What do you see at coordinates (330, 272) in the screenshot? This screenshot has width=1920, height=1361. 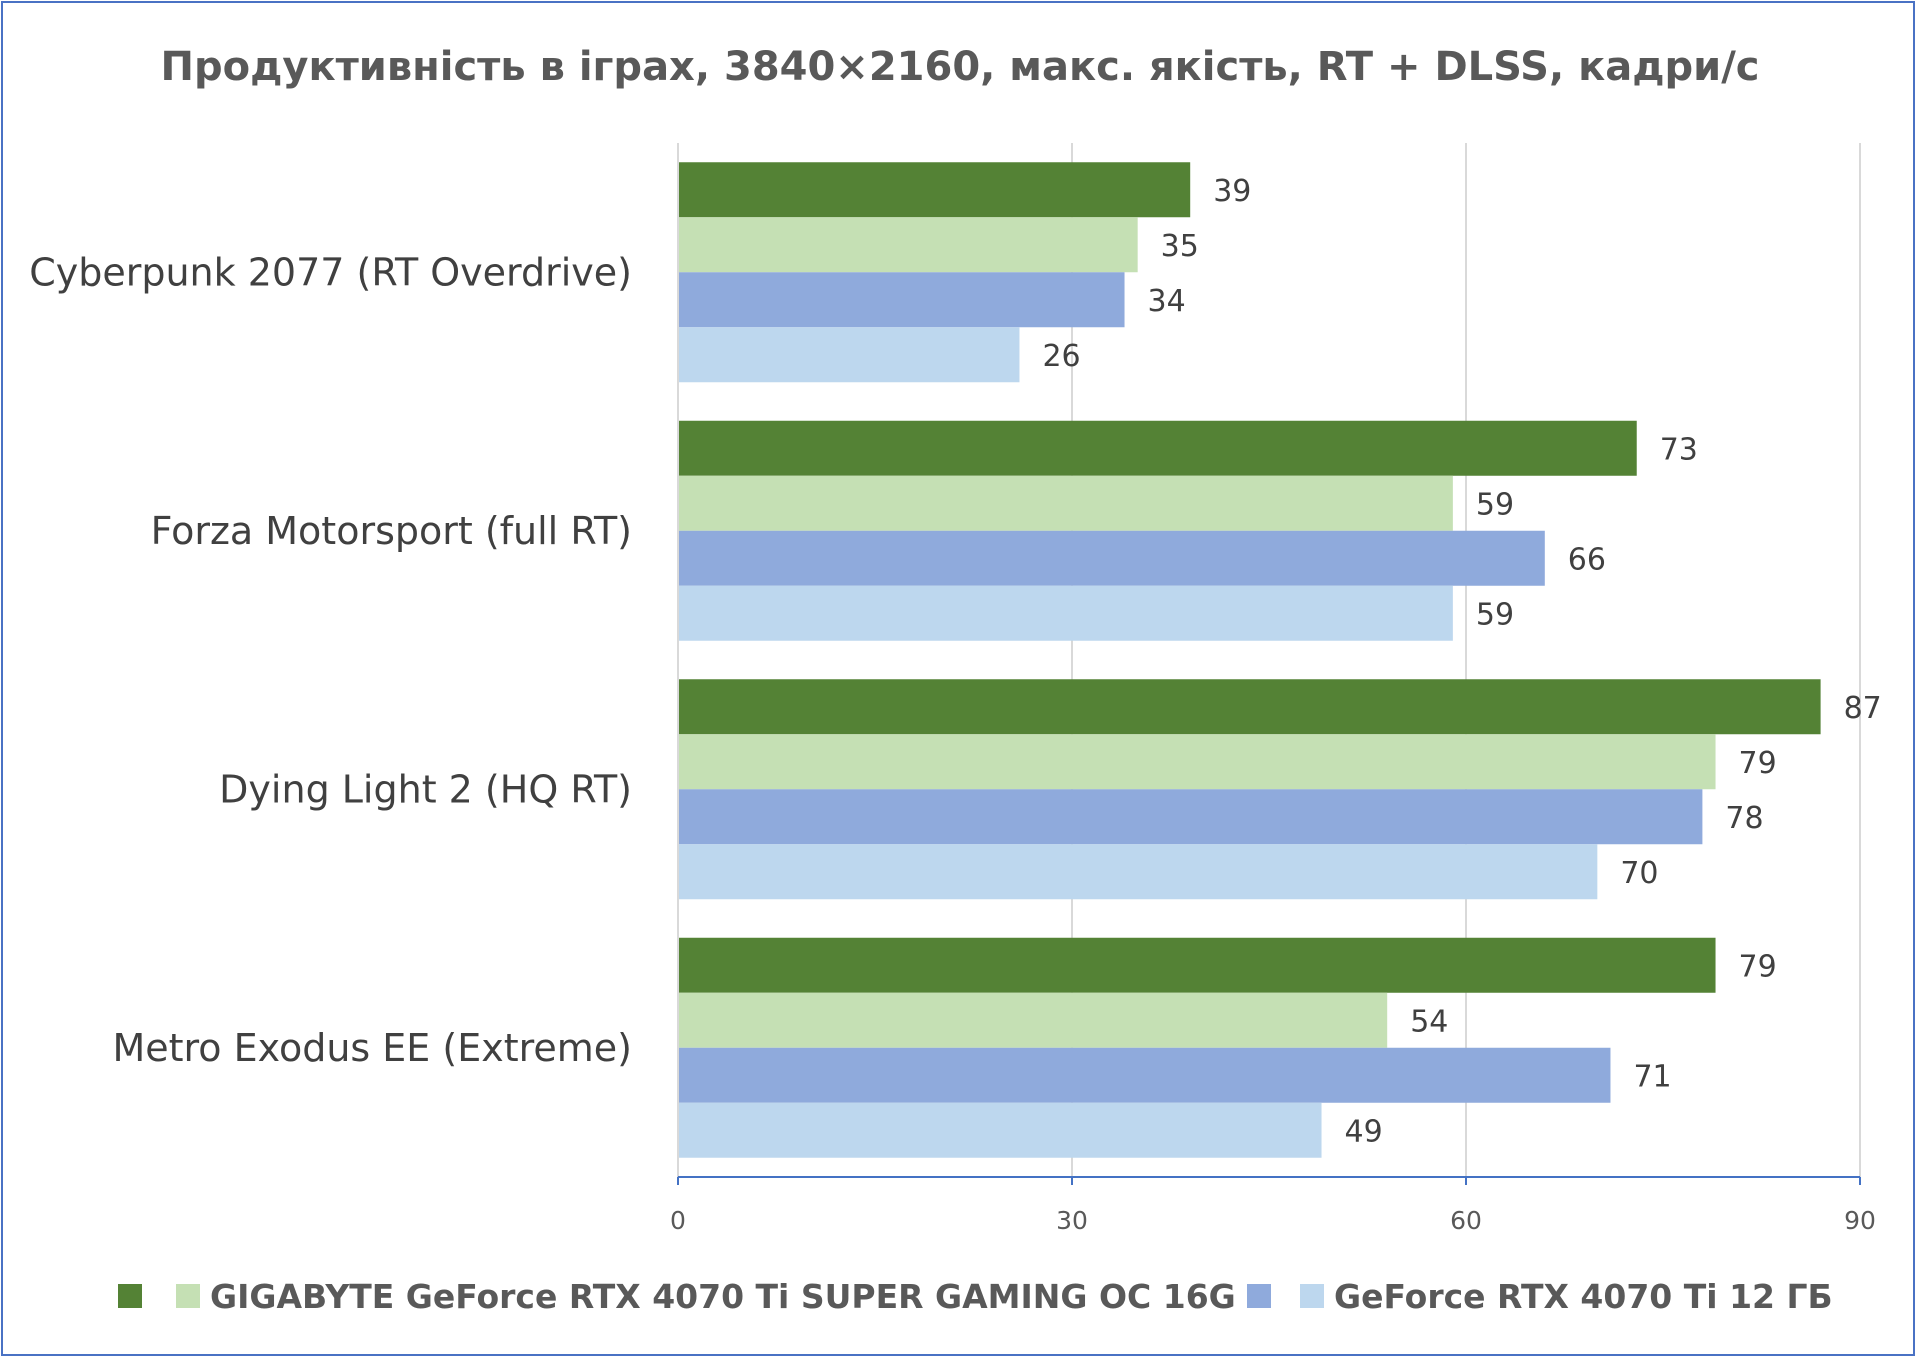 I see `category-label-0: Cyberpunk 2077 (RT Overdrive)` at bounding box center [330, 272].